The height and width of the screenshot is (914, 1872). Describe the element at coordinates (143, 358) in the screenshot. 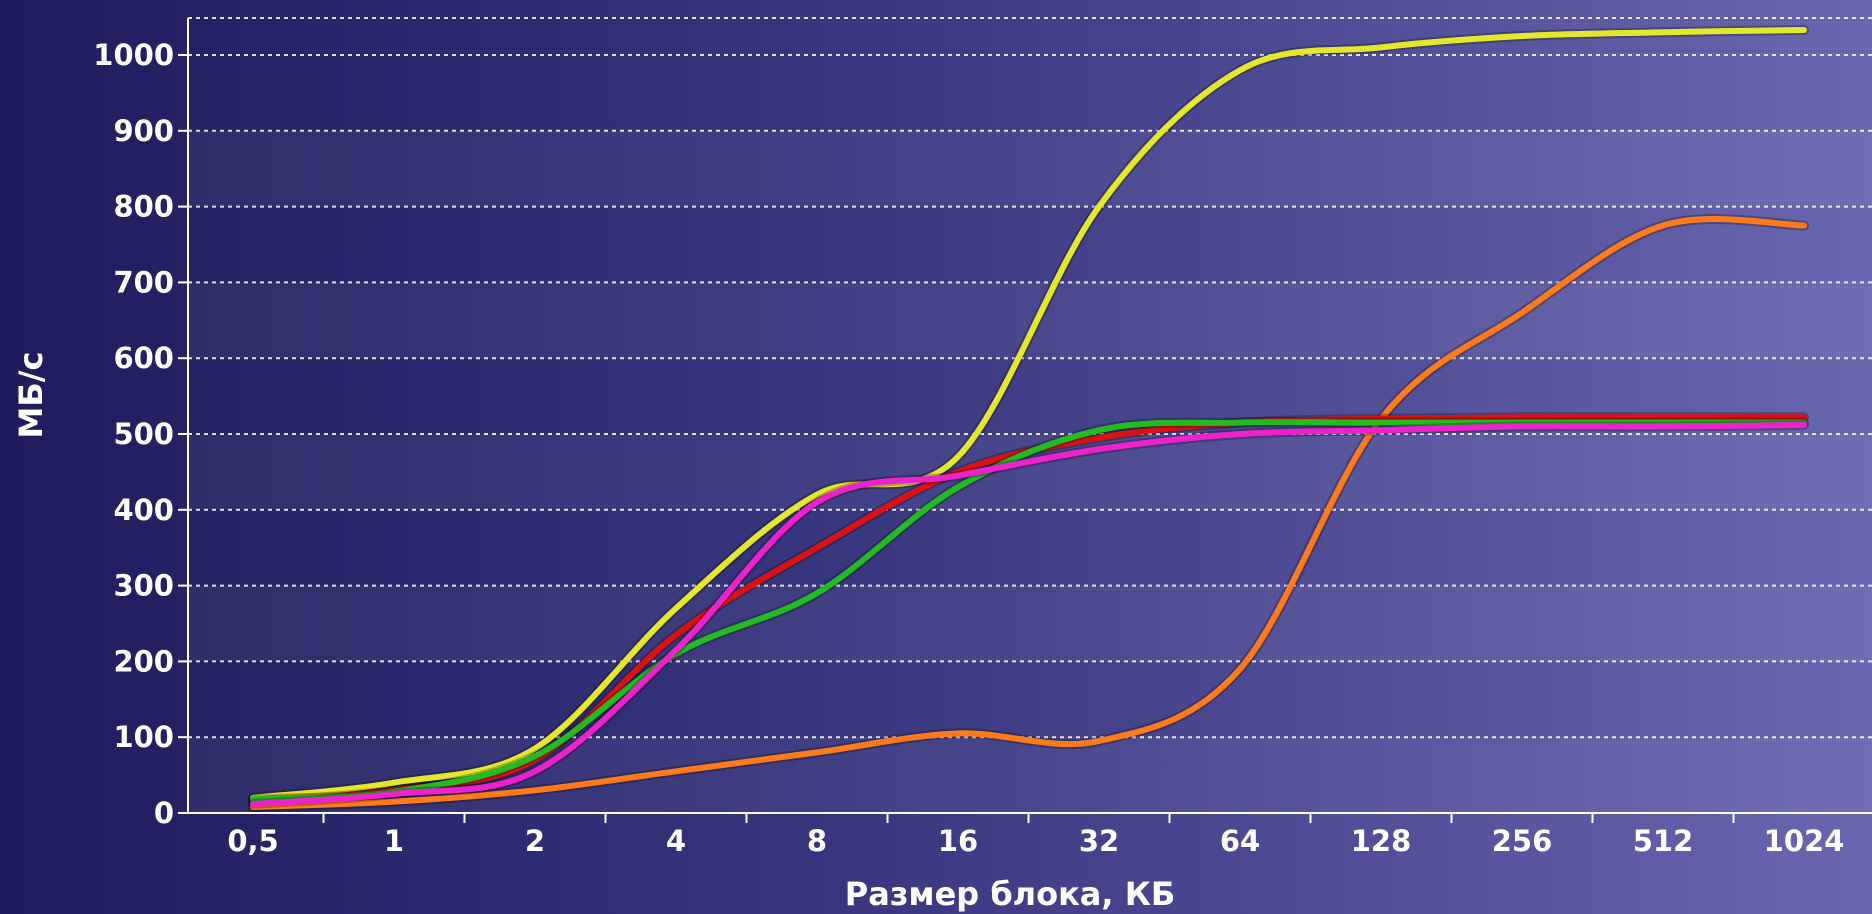

I see `y-tick-label: 600` at that location.